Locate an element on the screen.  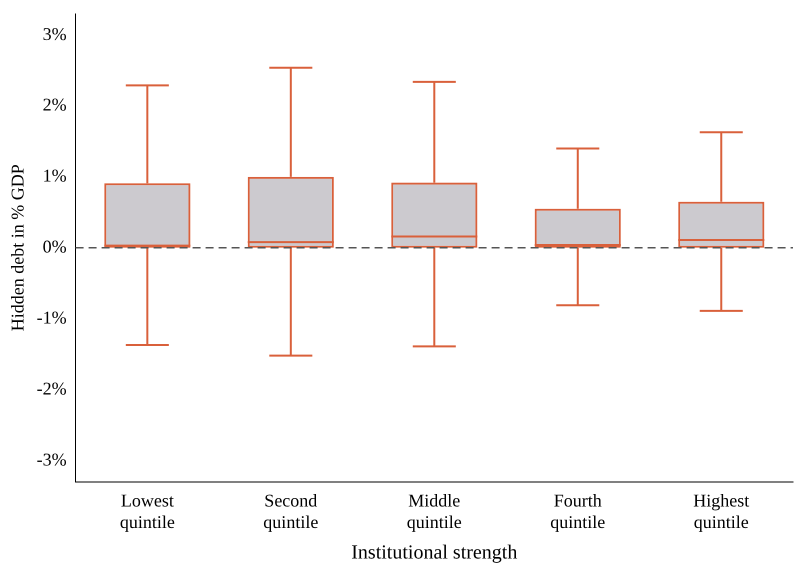
y-tick-label: 0% is located at coordinates (54, 246).